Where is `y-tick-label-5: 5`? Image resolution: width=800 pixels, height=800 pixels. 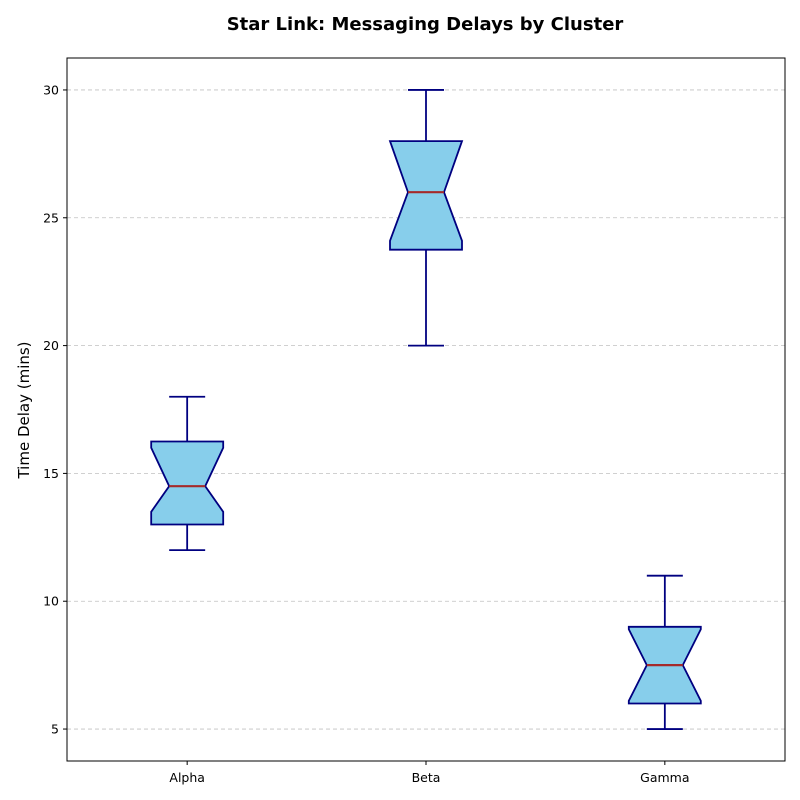 y-tick-label-5: 5 is located at coordinates (55, 729).